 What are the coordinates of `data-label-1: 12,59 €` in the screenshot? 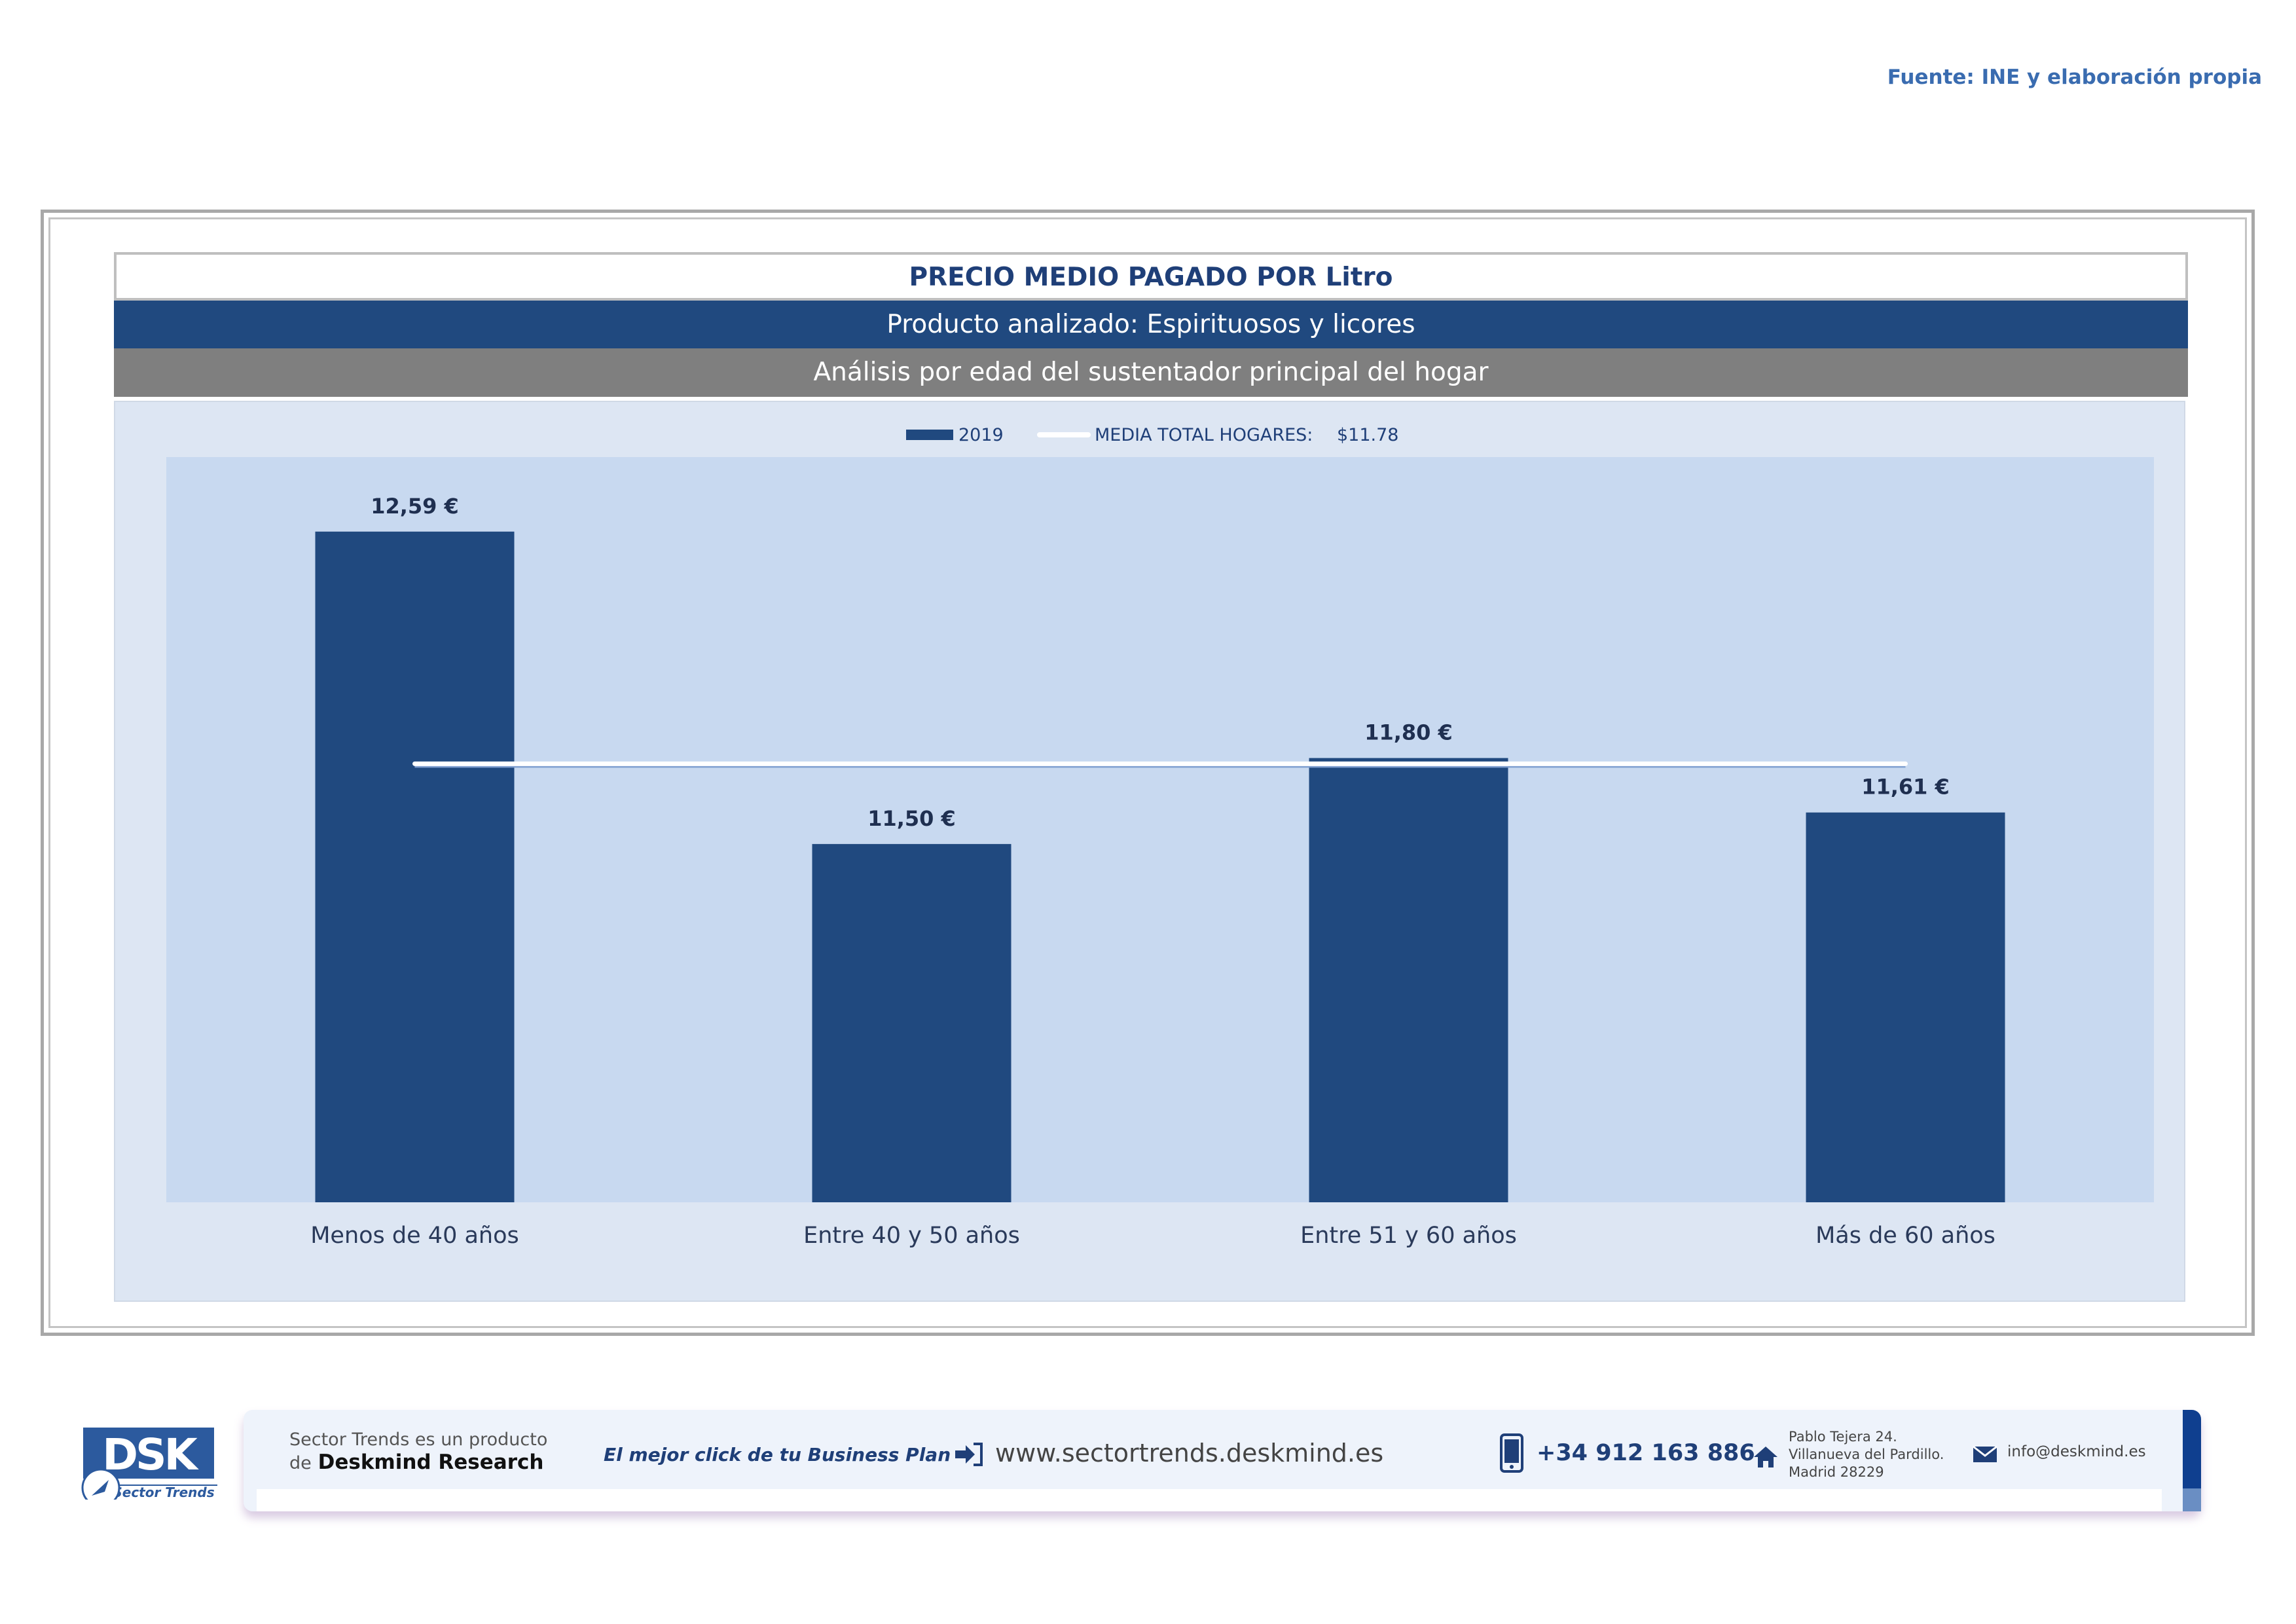 It's located at (415, 506).